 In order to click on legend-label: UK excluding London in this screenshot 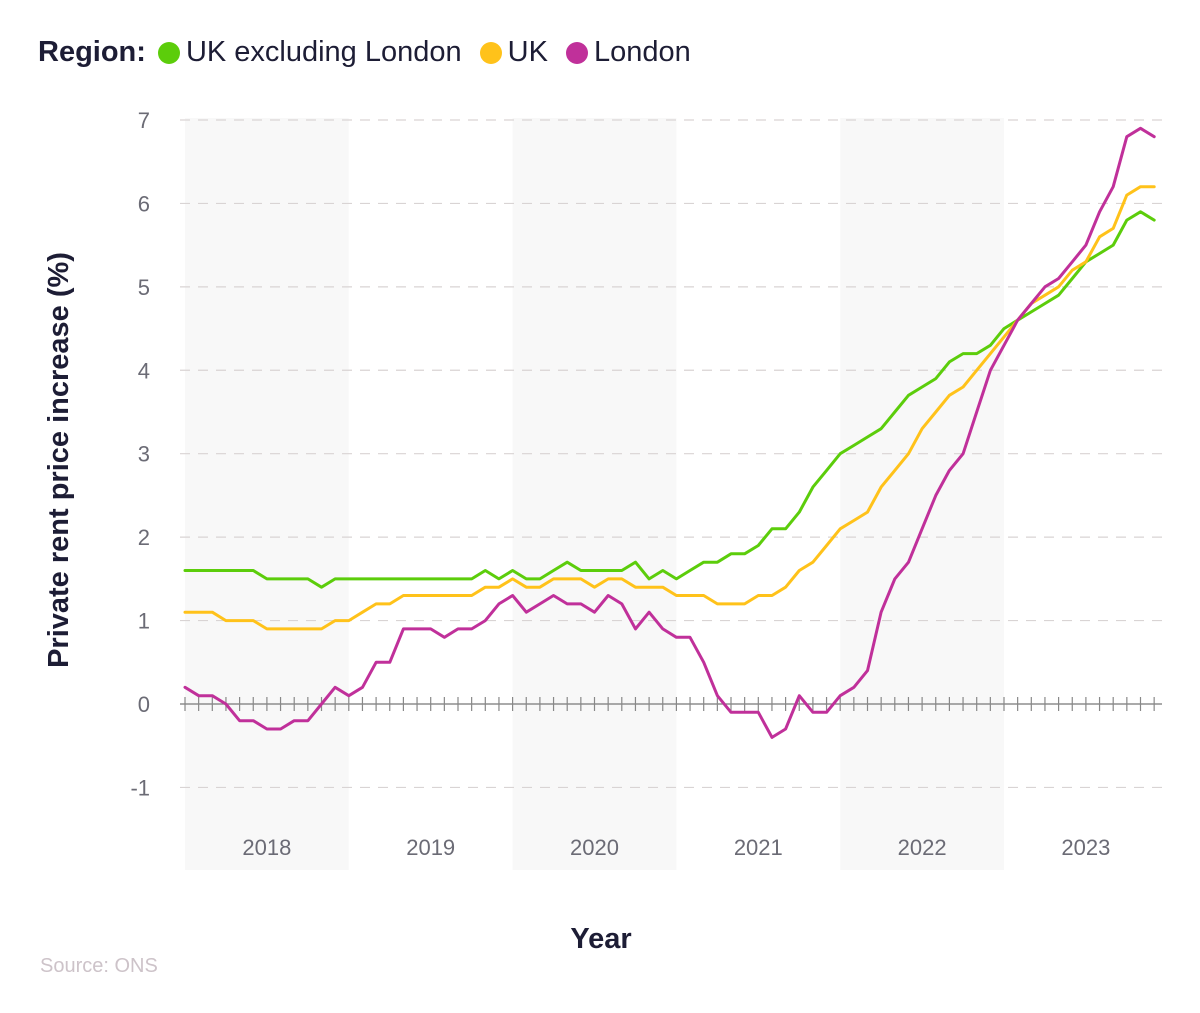, I will do `click(323, 52)`.